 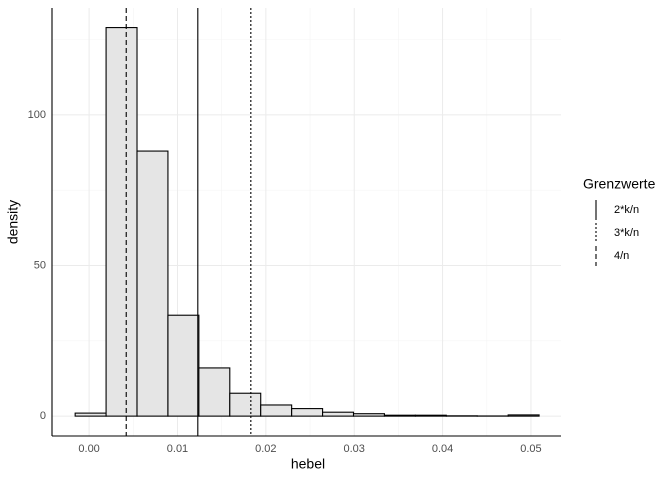 What do you see at coordinates (88, 449) in the screenshot?
I see `x-tick-label: 0.00` at bounding box center [88, 449].